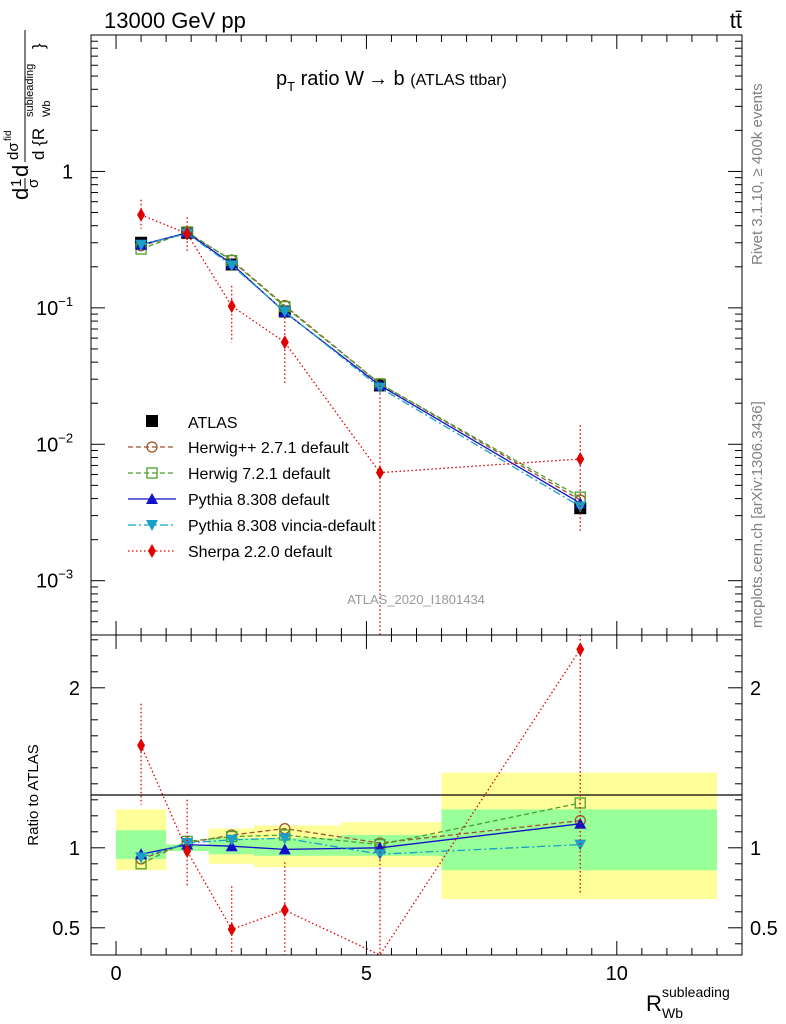 This screenshot has height=1024, width=786. I want to click on series-line-herwigpp, so click(360, 366).